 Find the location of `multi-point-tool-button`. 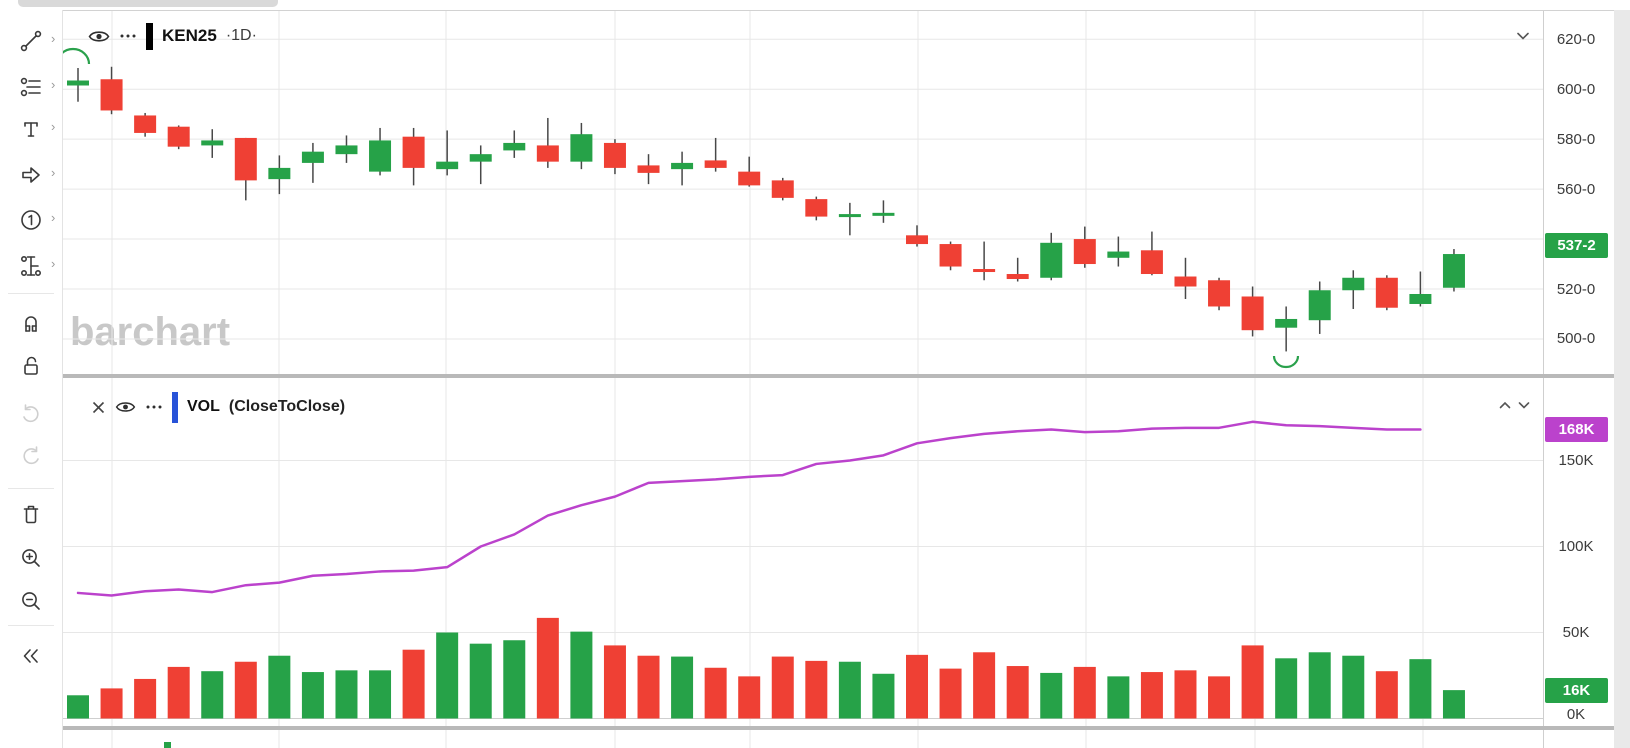

multi-point-tool-button is located at coordinates (31, 87).